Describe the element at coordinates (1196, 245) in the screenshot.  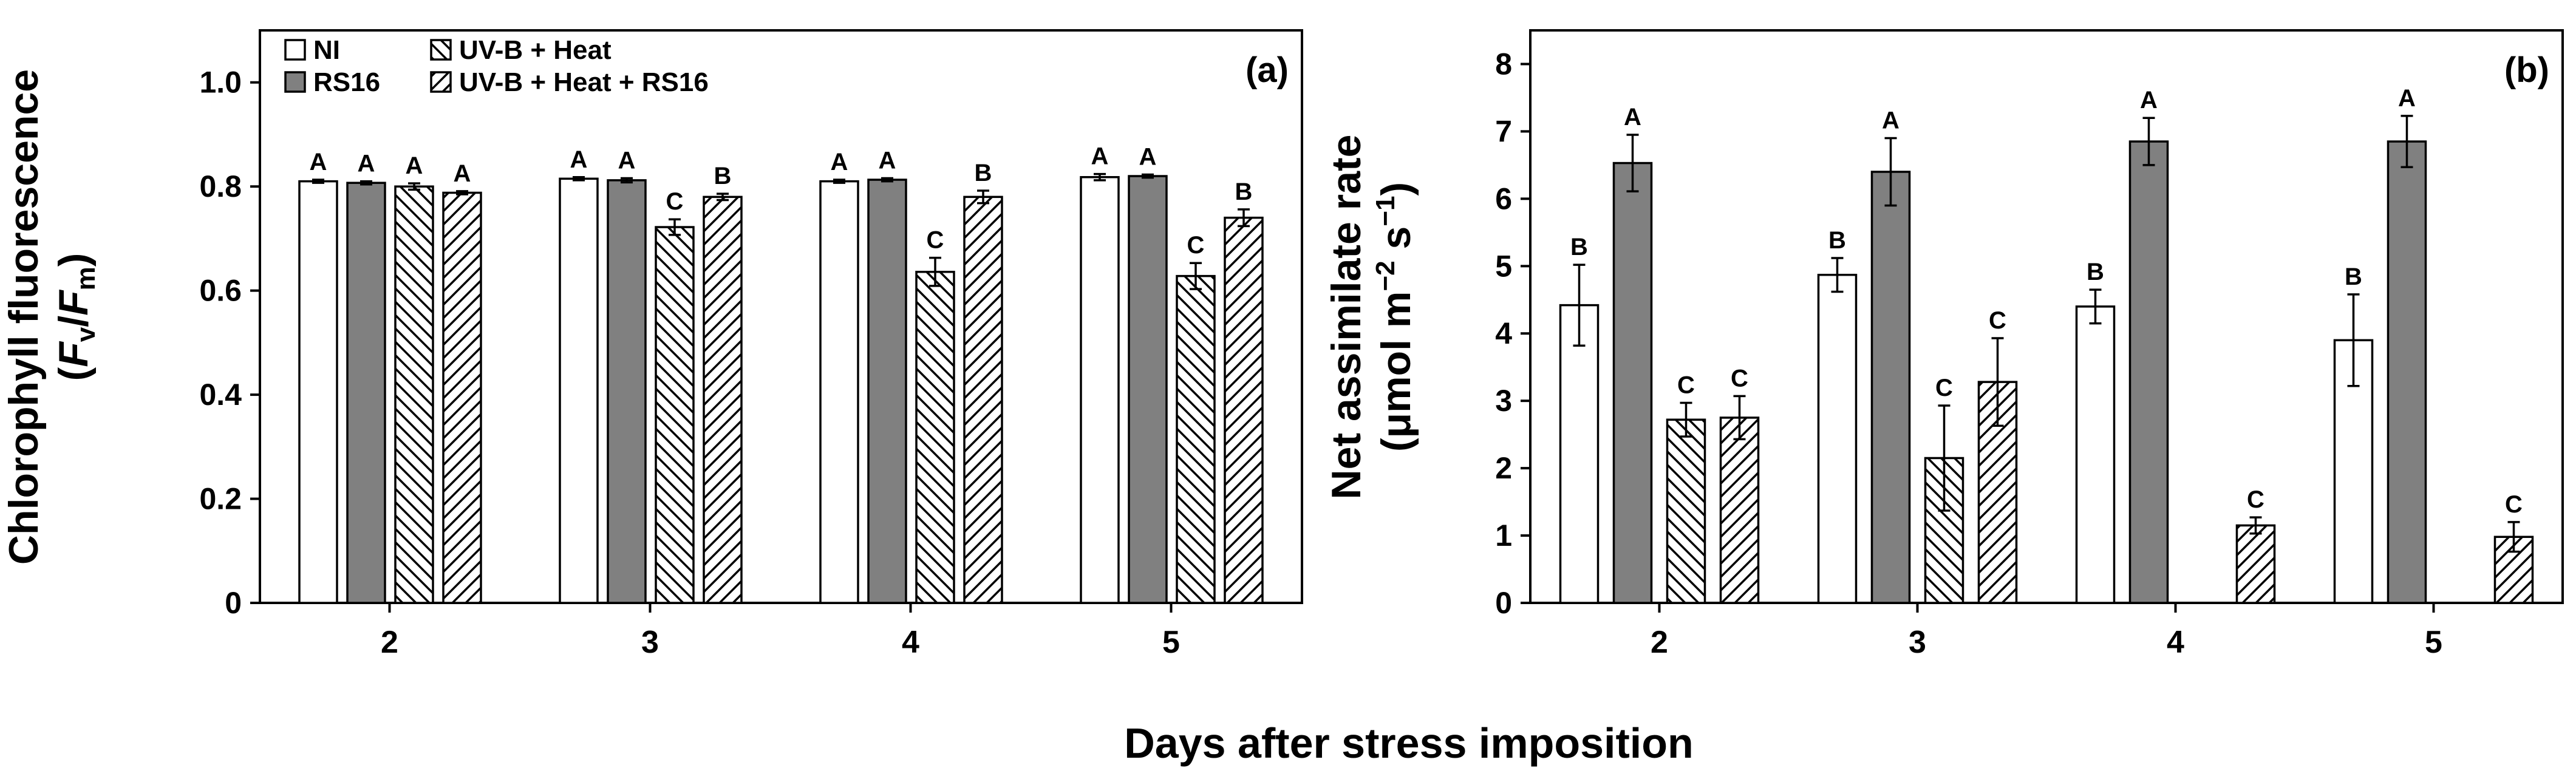
I see `a-letter-uvb-heat-day5: C` at that location.